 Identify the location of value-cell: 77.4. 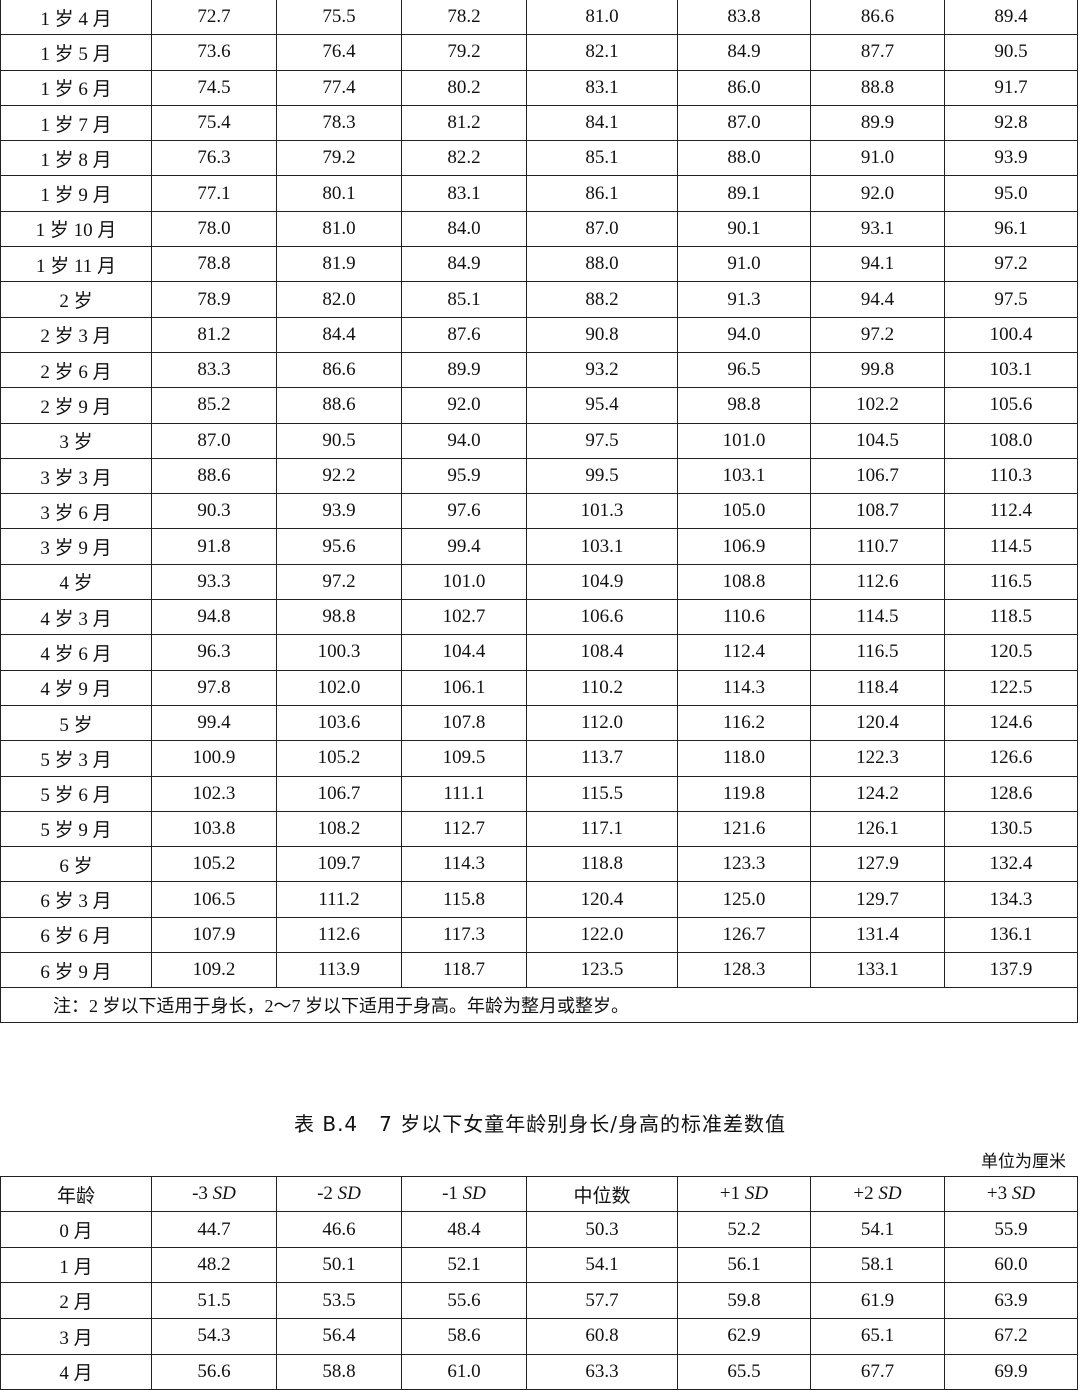
(339, 87).